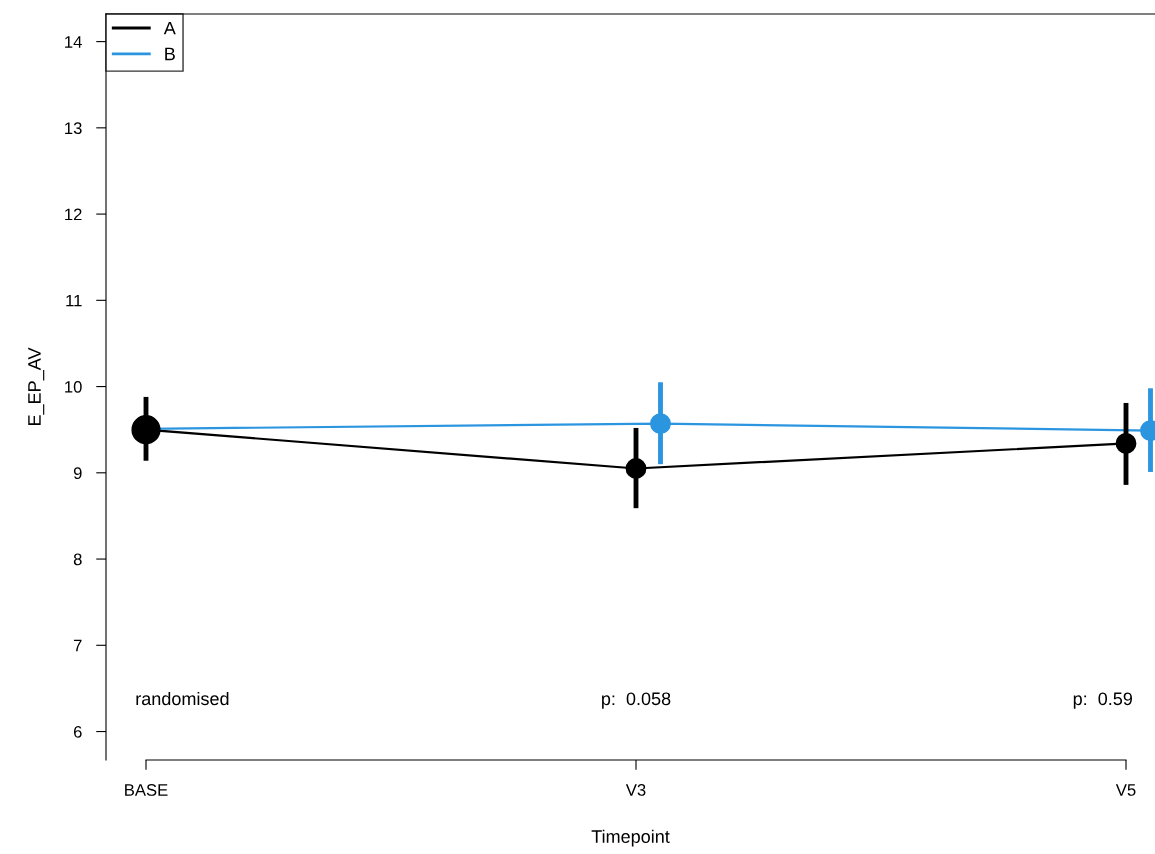 The image size is (1155, 854). Describe the element at coordinates (630, 838) in the screenshot. I see `x-axis-title: Timepoint` at that location.